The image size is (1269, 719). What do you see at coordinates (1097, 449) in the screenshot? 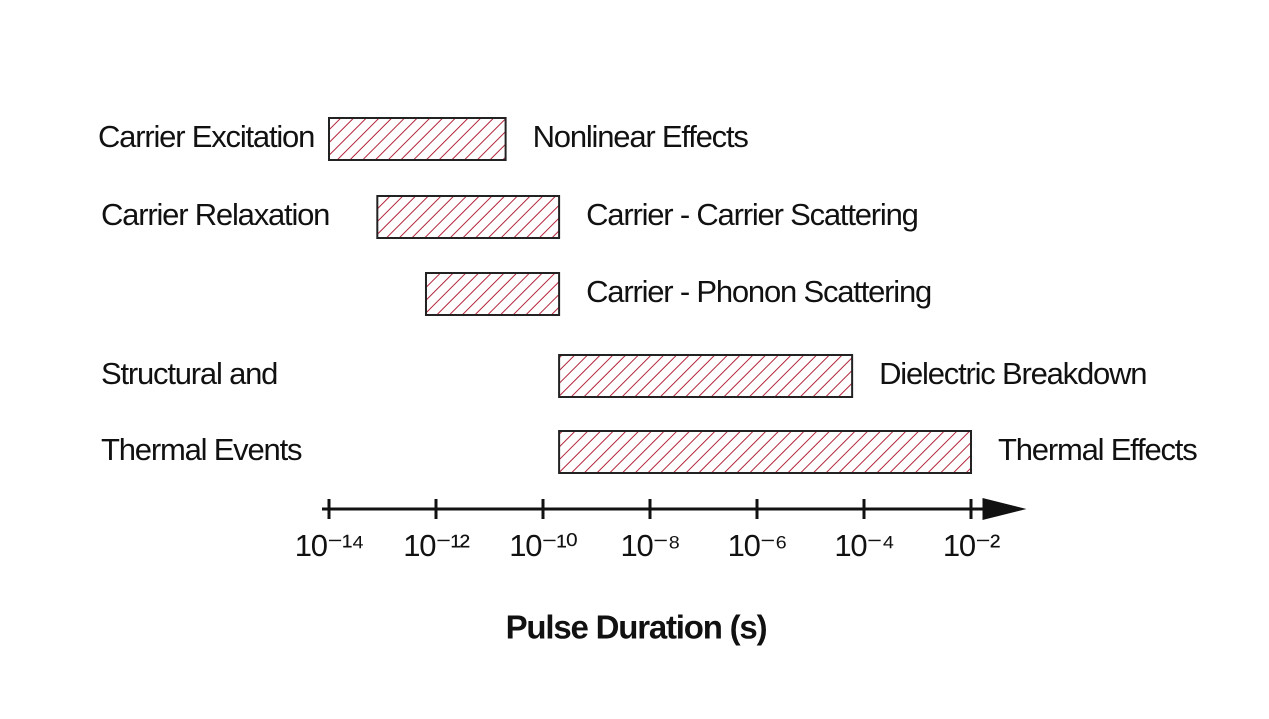
I see `bar-label: Thermal Effects` at bounding box center [1097, 449].